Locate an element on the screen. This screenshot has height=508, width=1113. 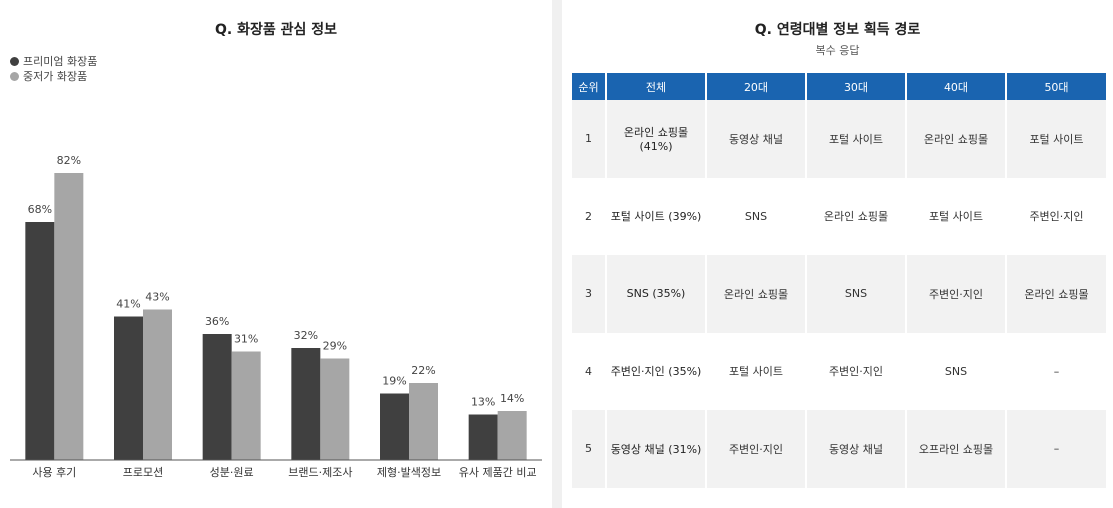
age-20s-cell: 포털 사이트 is located at coordinates (757, 371).